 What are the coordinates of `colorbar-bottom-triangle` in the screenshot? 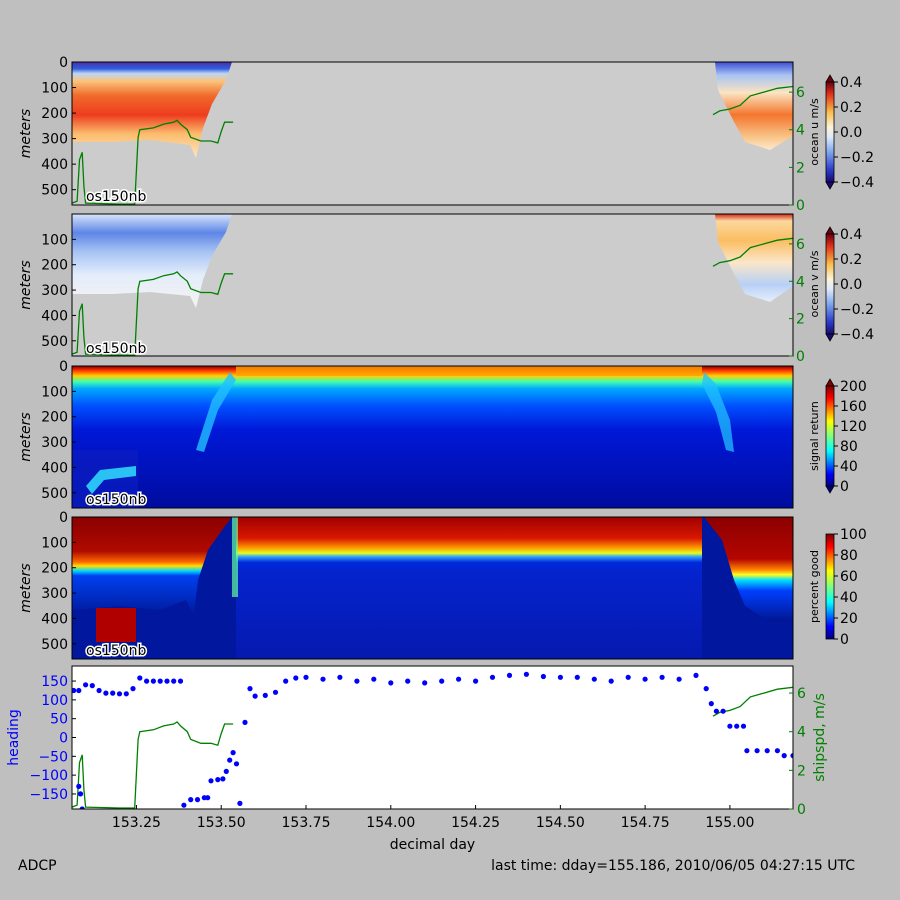 It's located at (830, 185).